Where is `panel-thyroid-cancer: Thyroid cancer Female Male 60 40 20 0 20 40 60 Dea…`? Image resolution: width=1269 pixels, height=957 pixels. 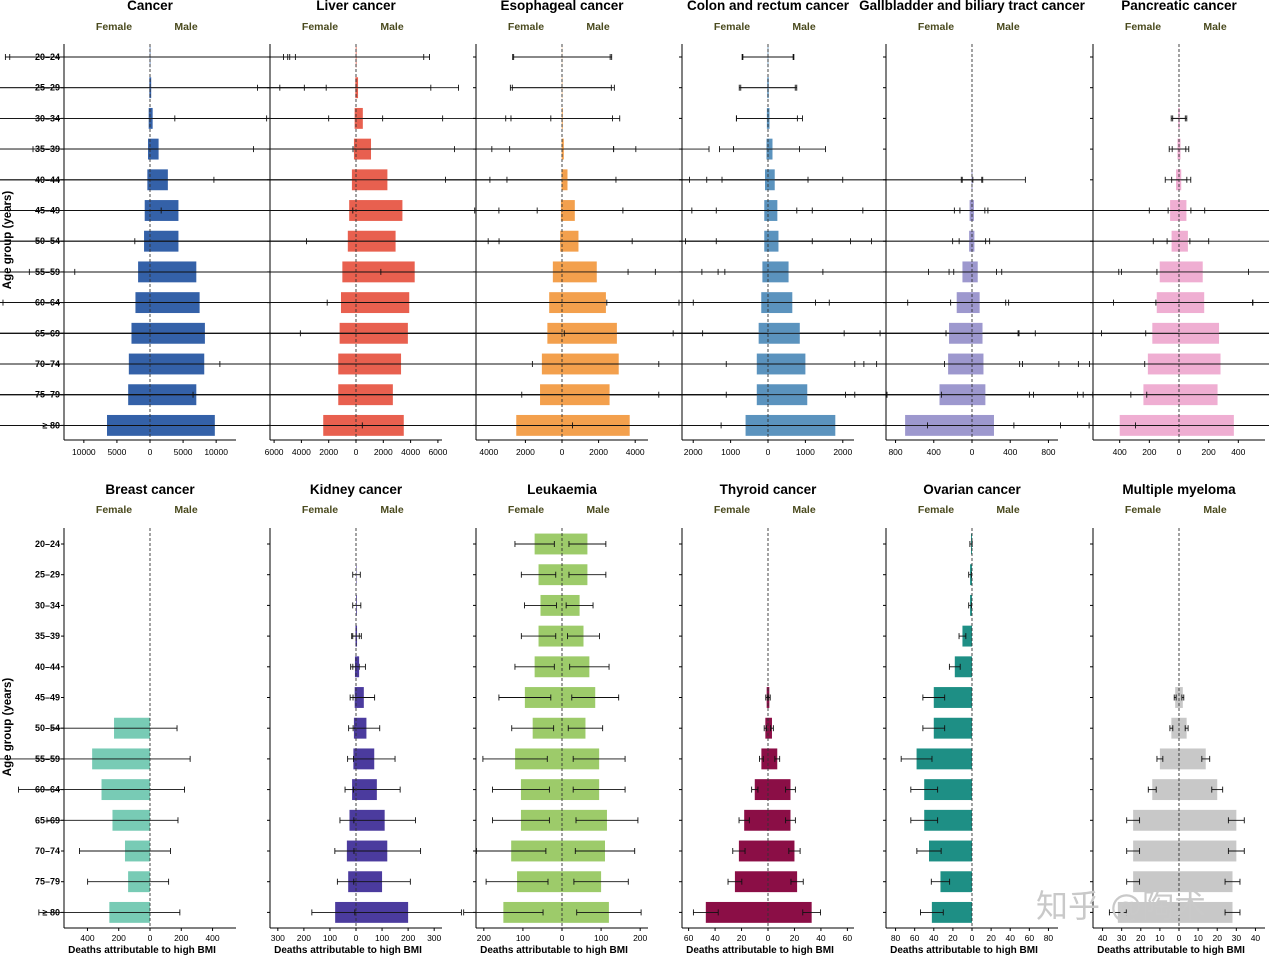
panel-thyroid-cancer: Thyroid cancer Female Male 60 40 20 0 20 40 60 Dea… is located at coordinates (766, 719).